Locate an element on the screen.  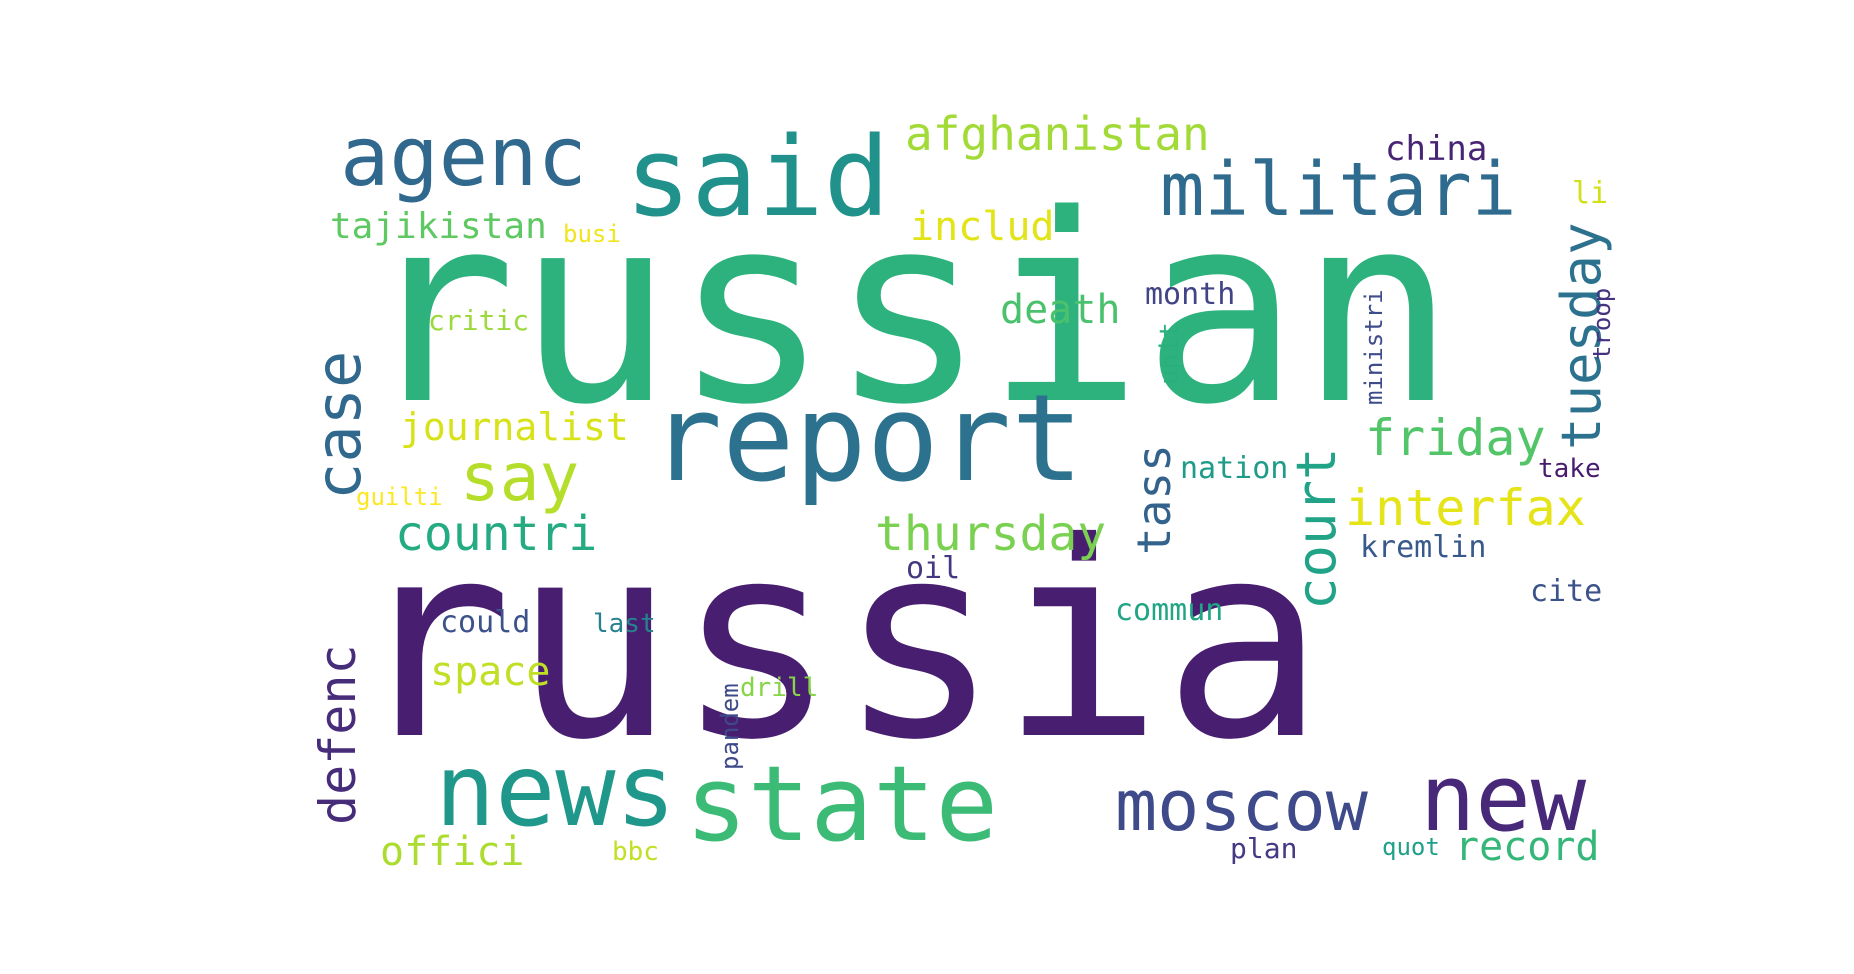
word-bbc: bbc is located at coordinates (635, 852).